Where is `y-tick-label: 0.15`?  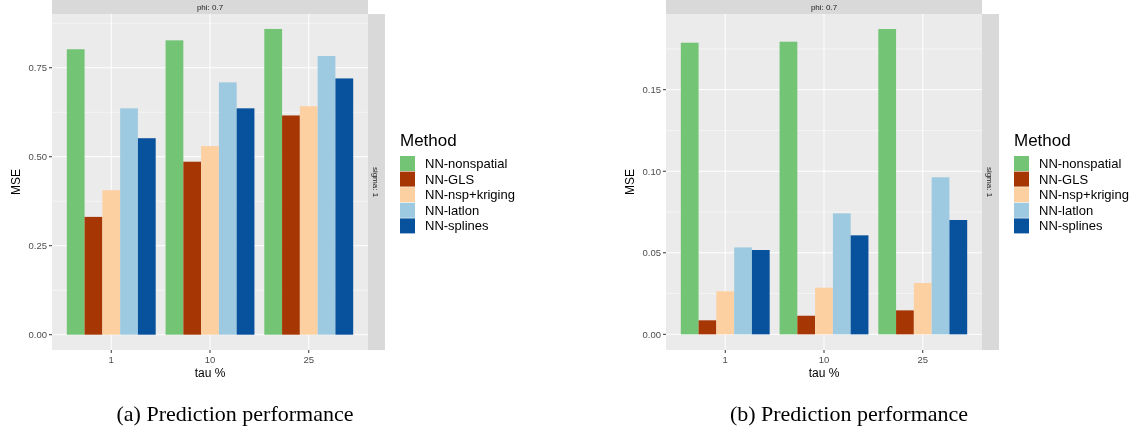 y-tick-label: 0.15 is located at coordinates (651, 90).